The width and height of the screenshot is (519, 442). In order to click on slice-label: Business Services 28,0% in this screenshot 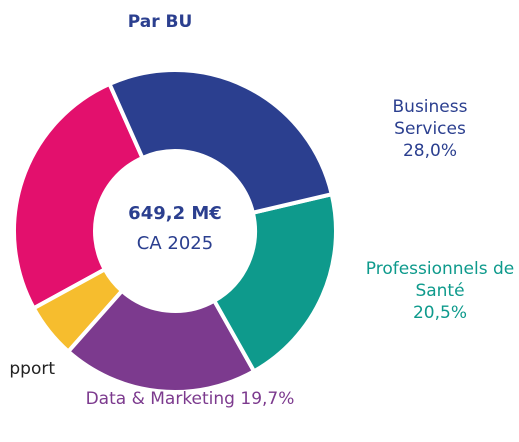, I will do `click(430, 129)`.